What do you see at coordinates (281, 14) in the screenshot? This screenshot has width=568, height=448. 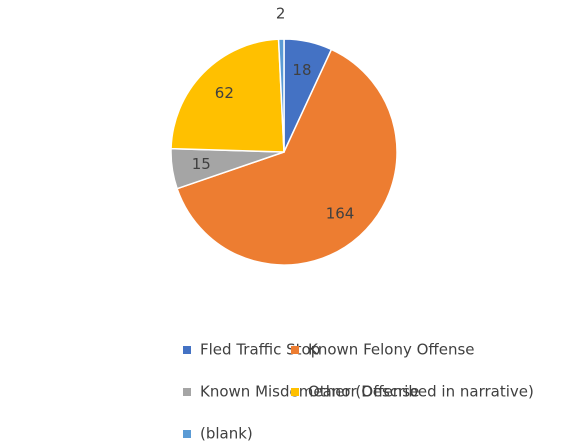 I see `data-label: 2` at bounding box center [281, 14].